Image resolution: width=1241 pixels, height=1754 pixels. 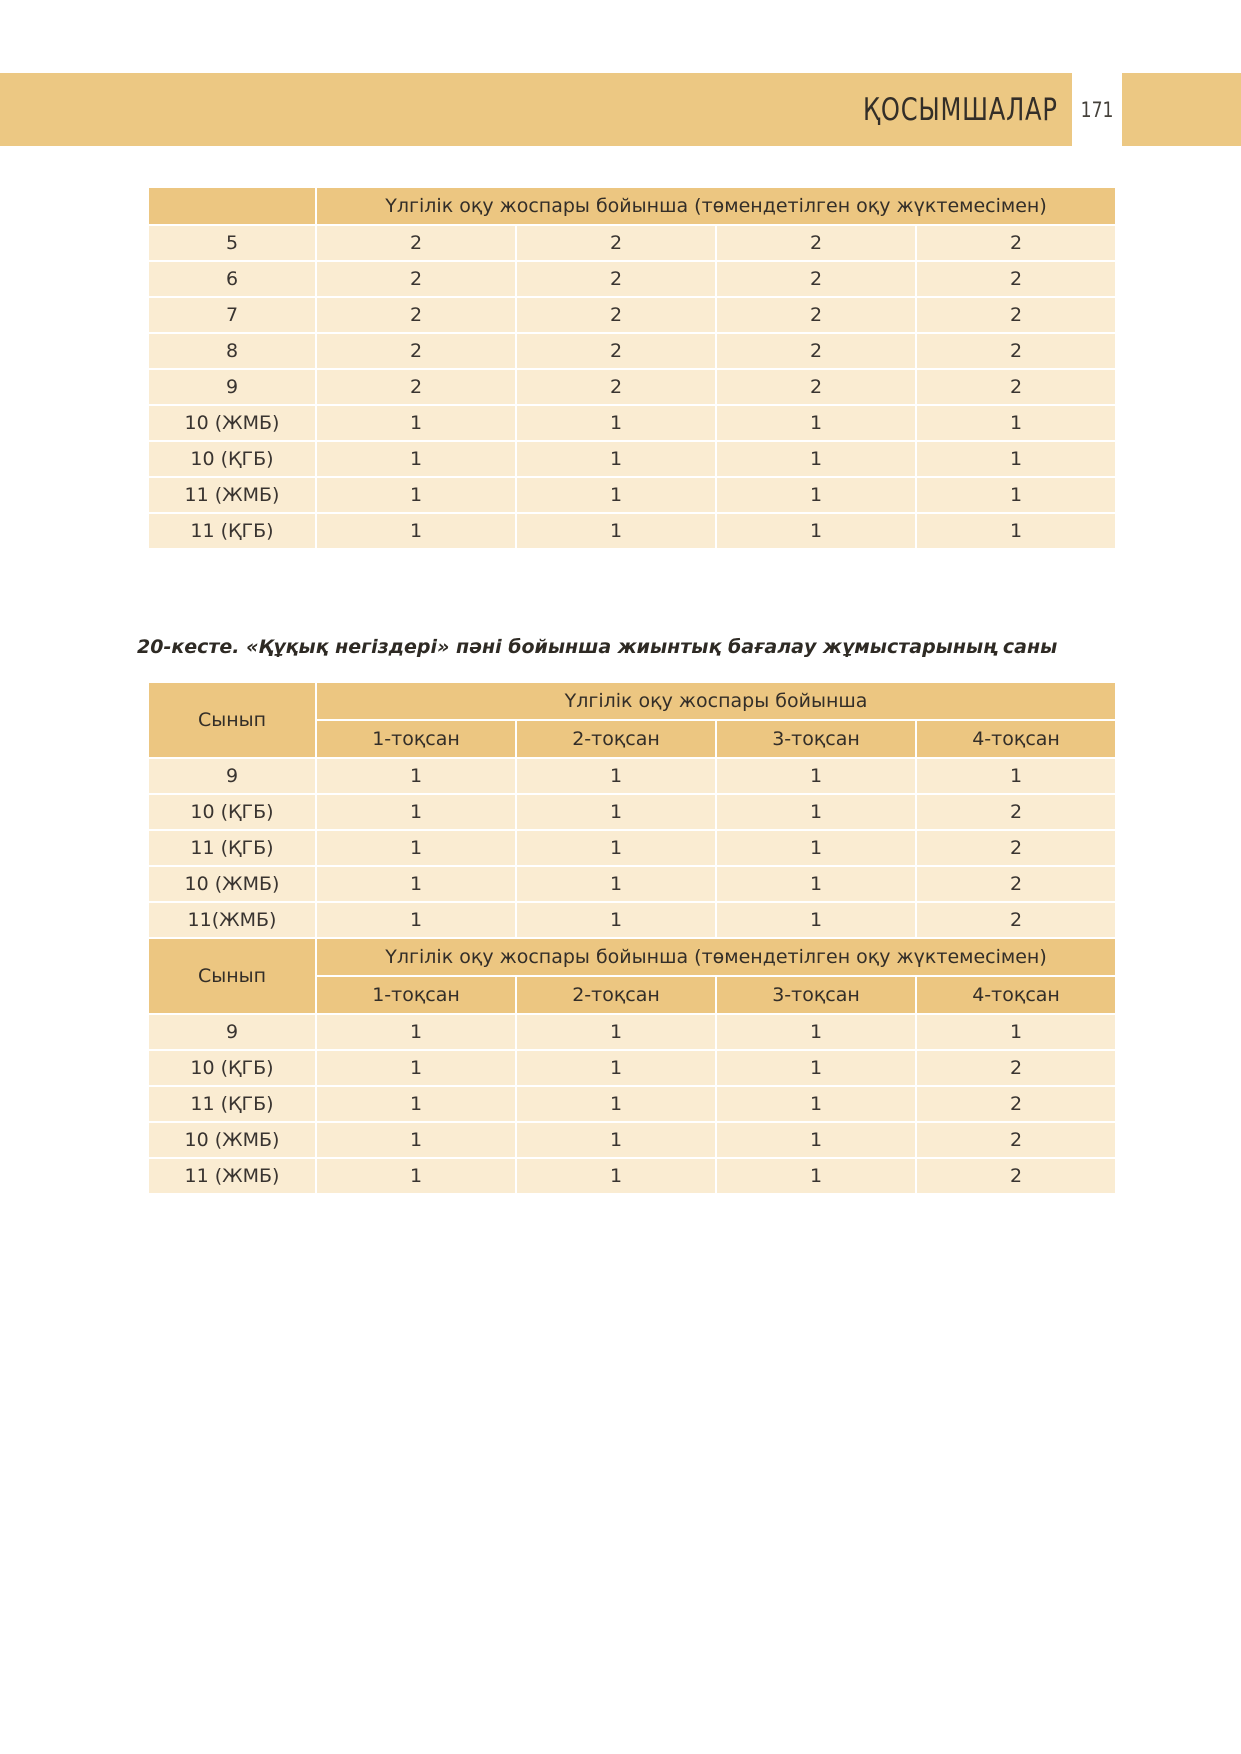 I want to click on row-label: 11 (ЖМБ), so click(x=232, y=1176).